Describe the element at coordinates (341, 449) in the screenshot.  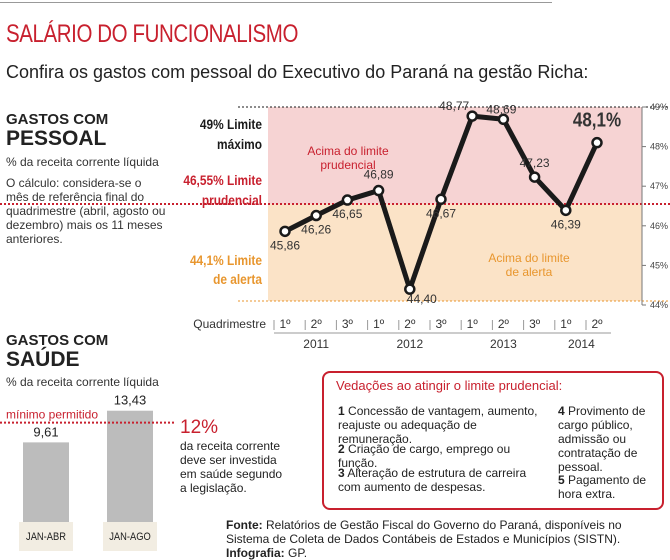
I see `vedacao-num: 2` at that location.